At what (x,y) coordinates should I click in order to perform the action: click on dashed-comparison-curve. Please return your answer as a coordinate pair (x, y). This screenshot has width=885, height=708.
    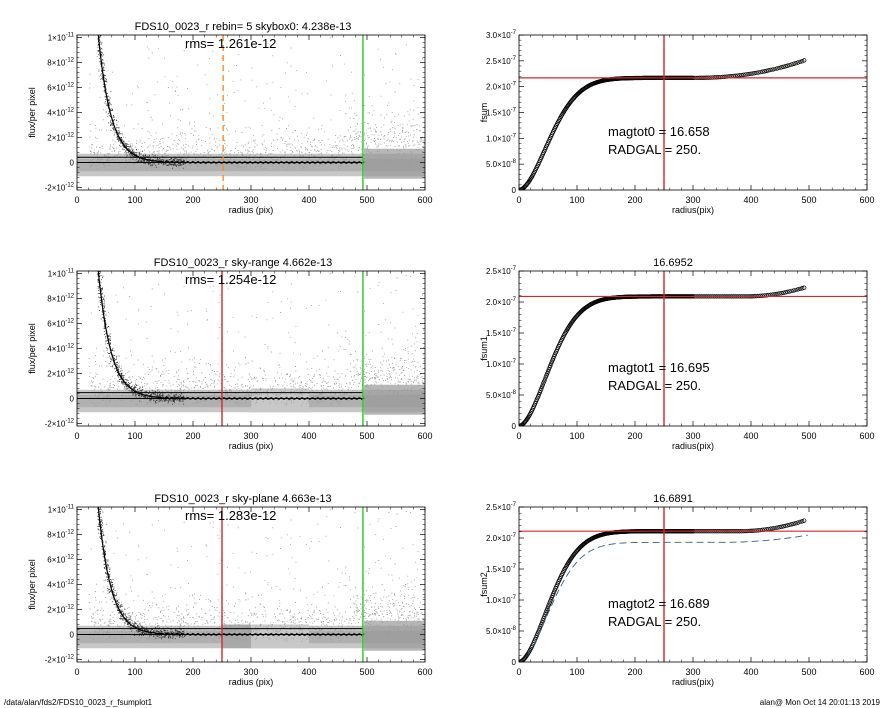
    Looking at the image, I should click on (663, 598).